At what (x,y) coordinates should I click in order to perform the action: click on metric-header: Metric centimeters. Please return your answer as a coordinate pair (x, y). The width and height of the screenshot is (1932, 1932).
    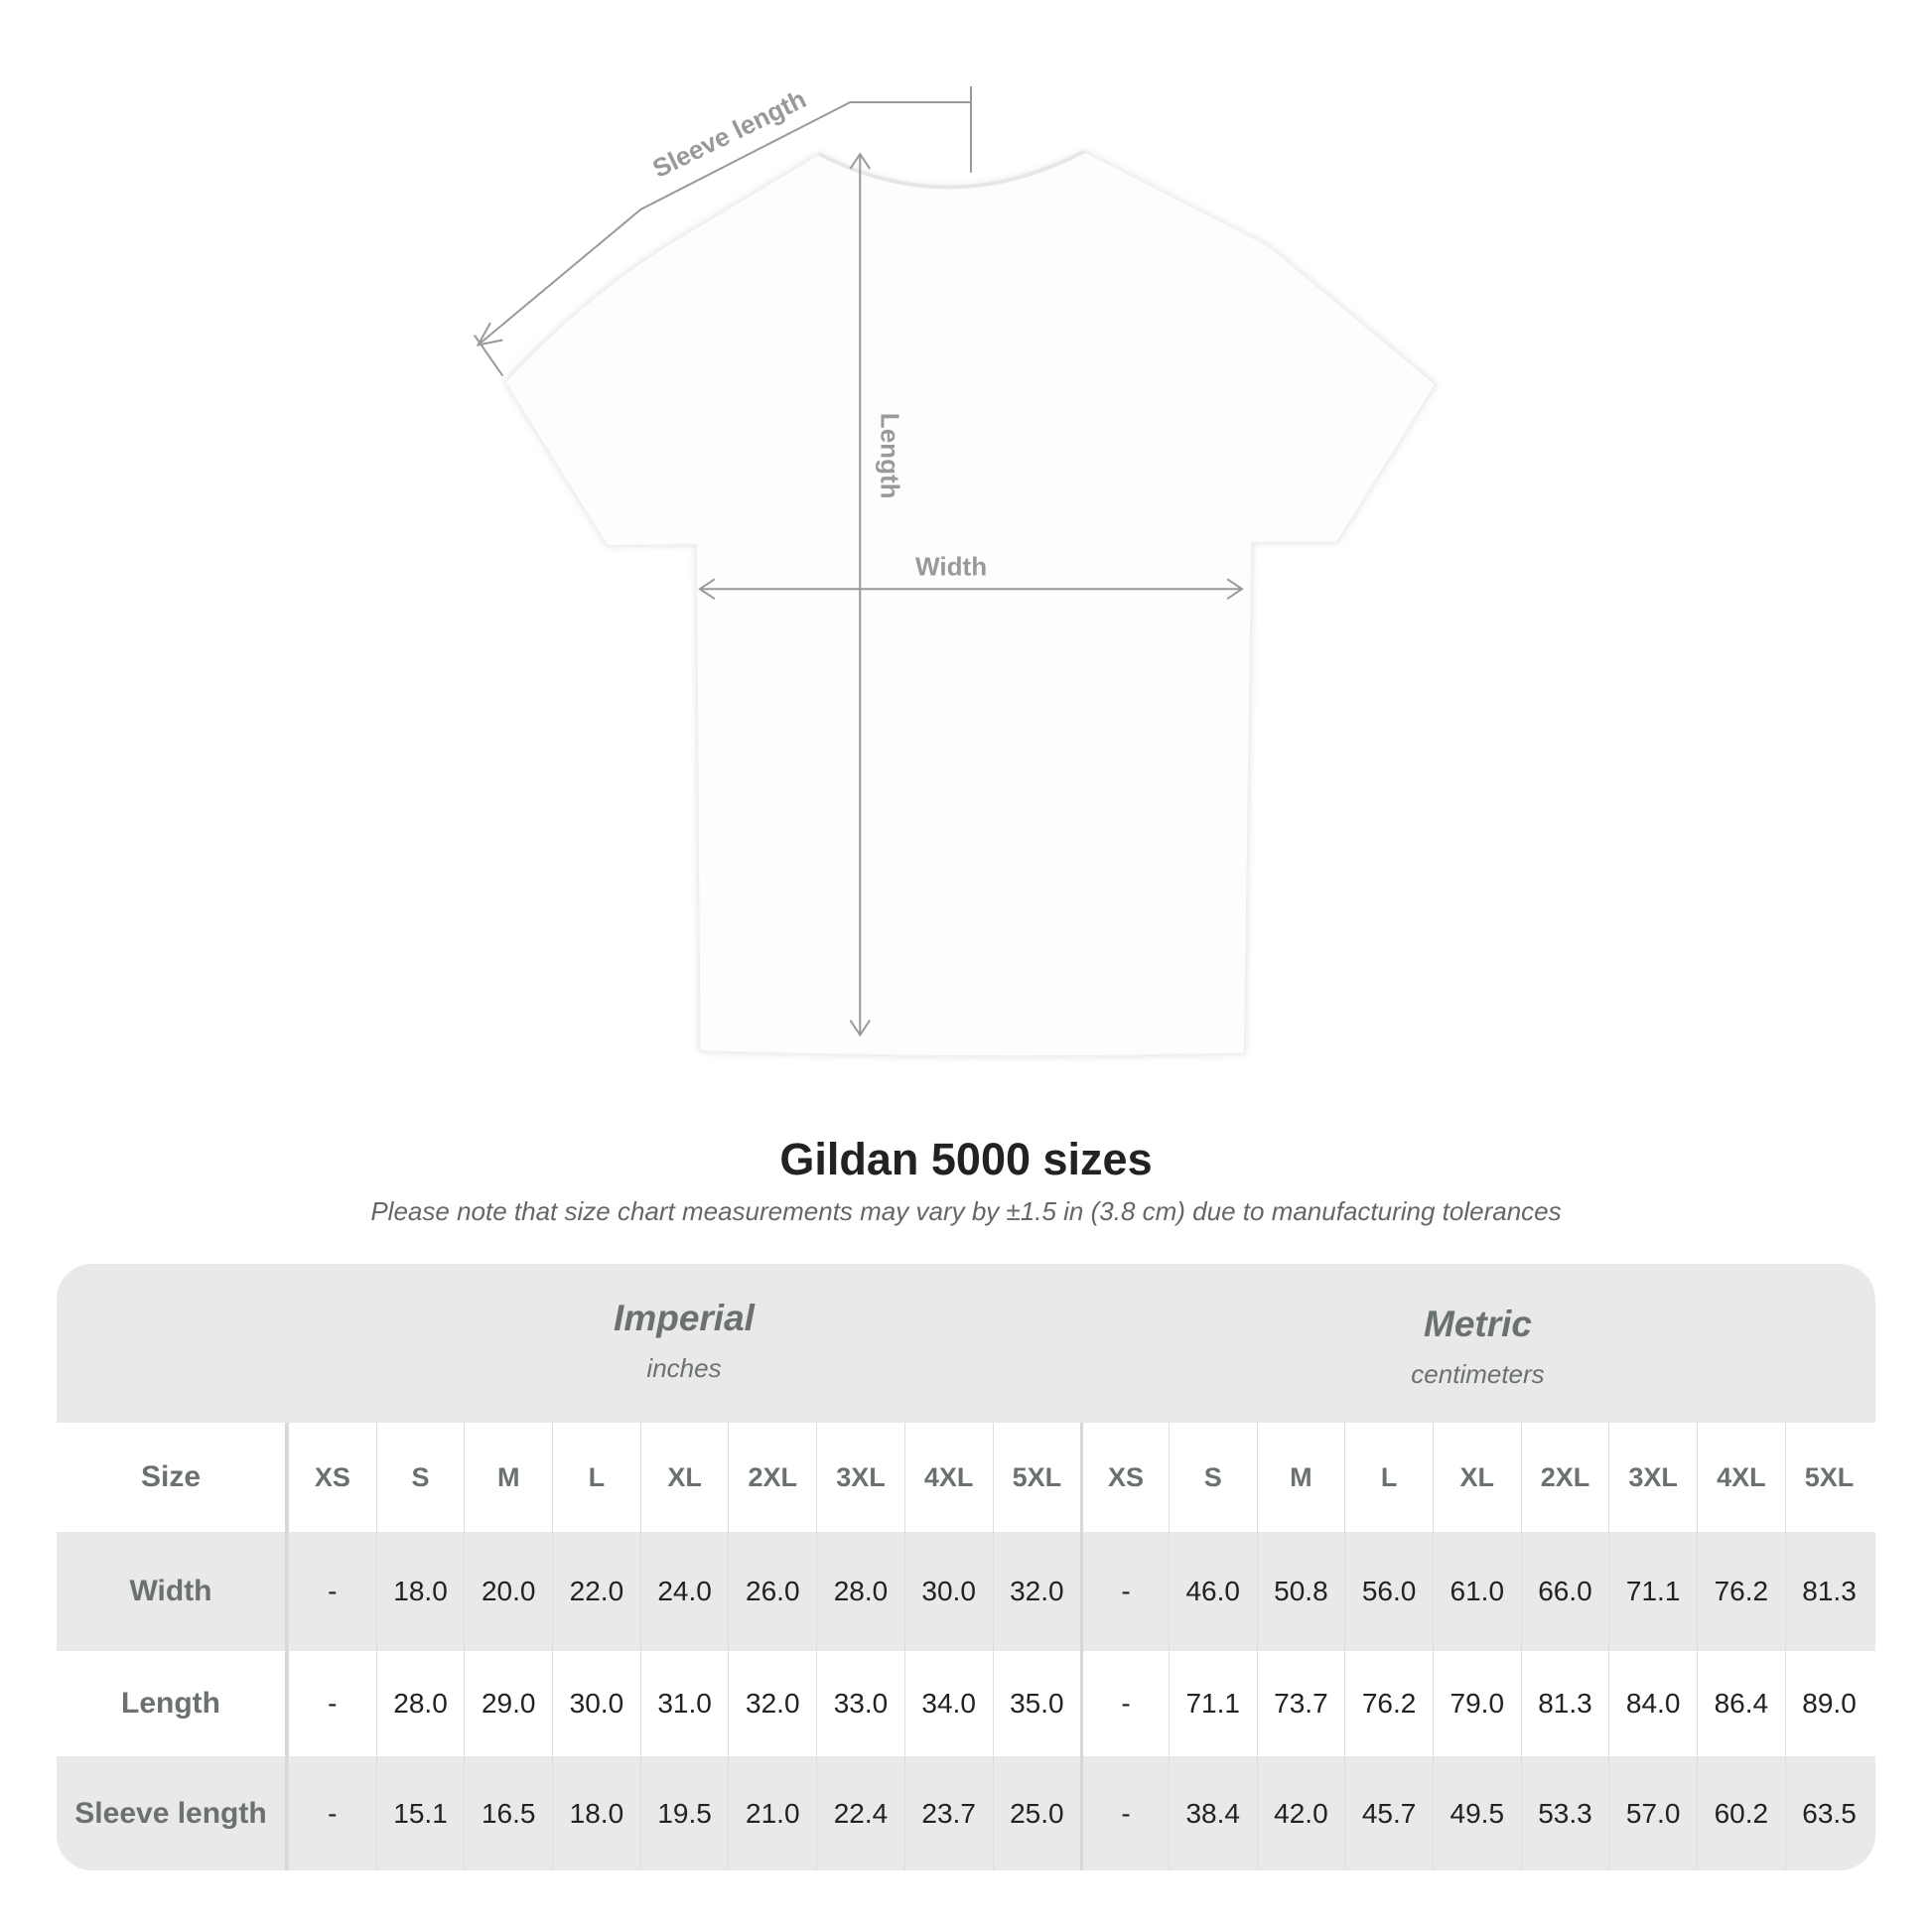
    Looking at the image, I should click on (1478, 1347).